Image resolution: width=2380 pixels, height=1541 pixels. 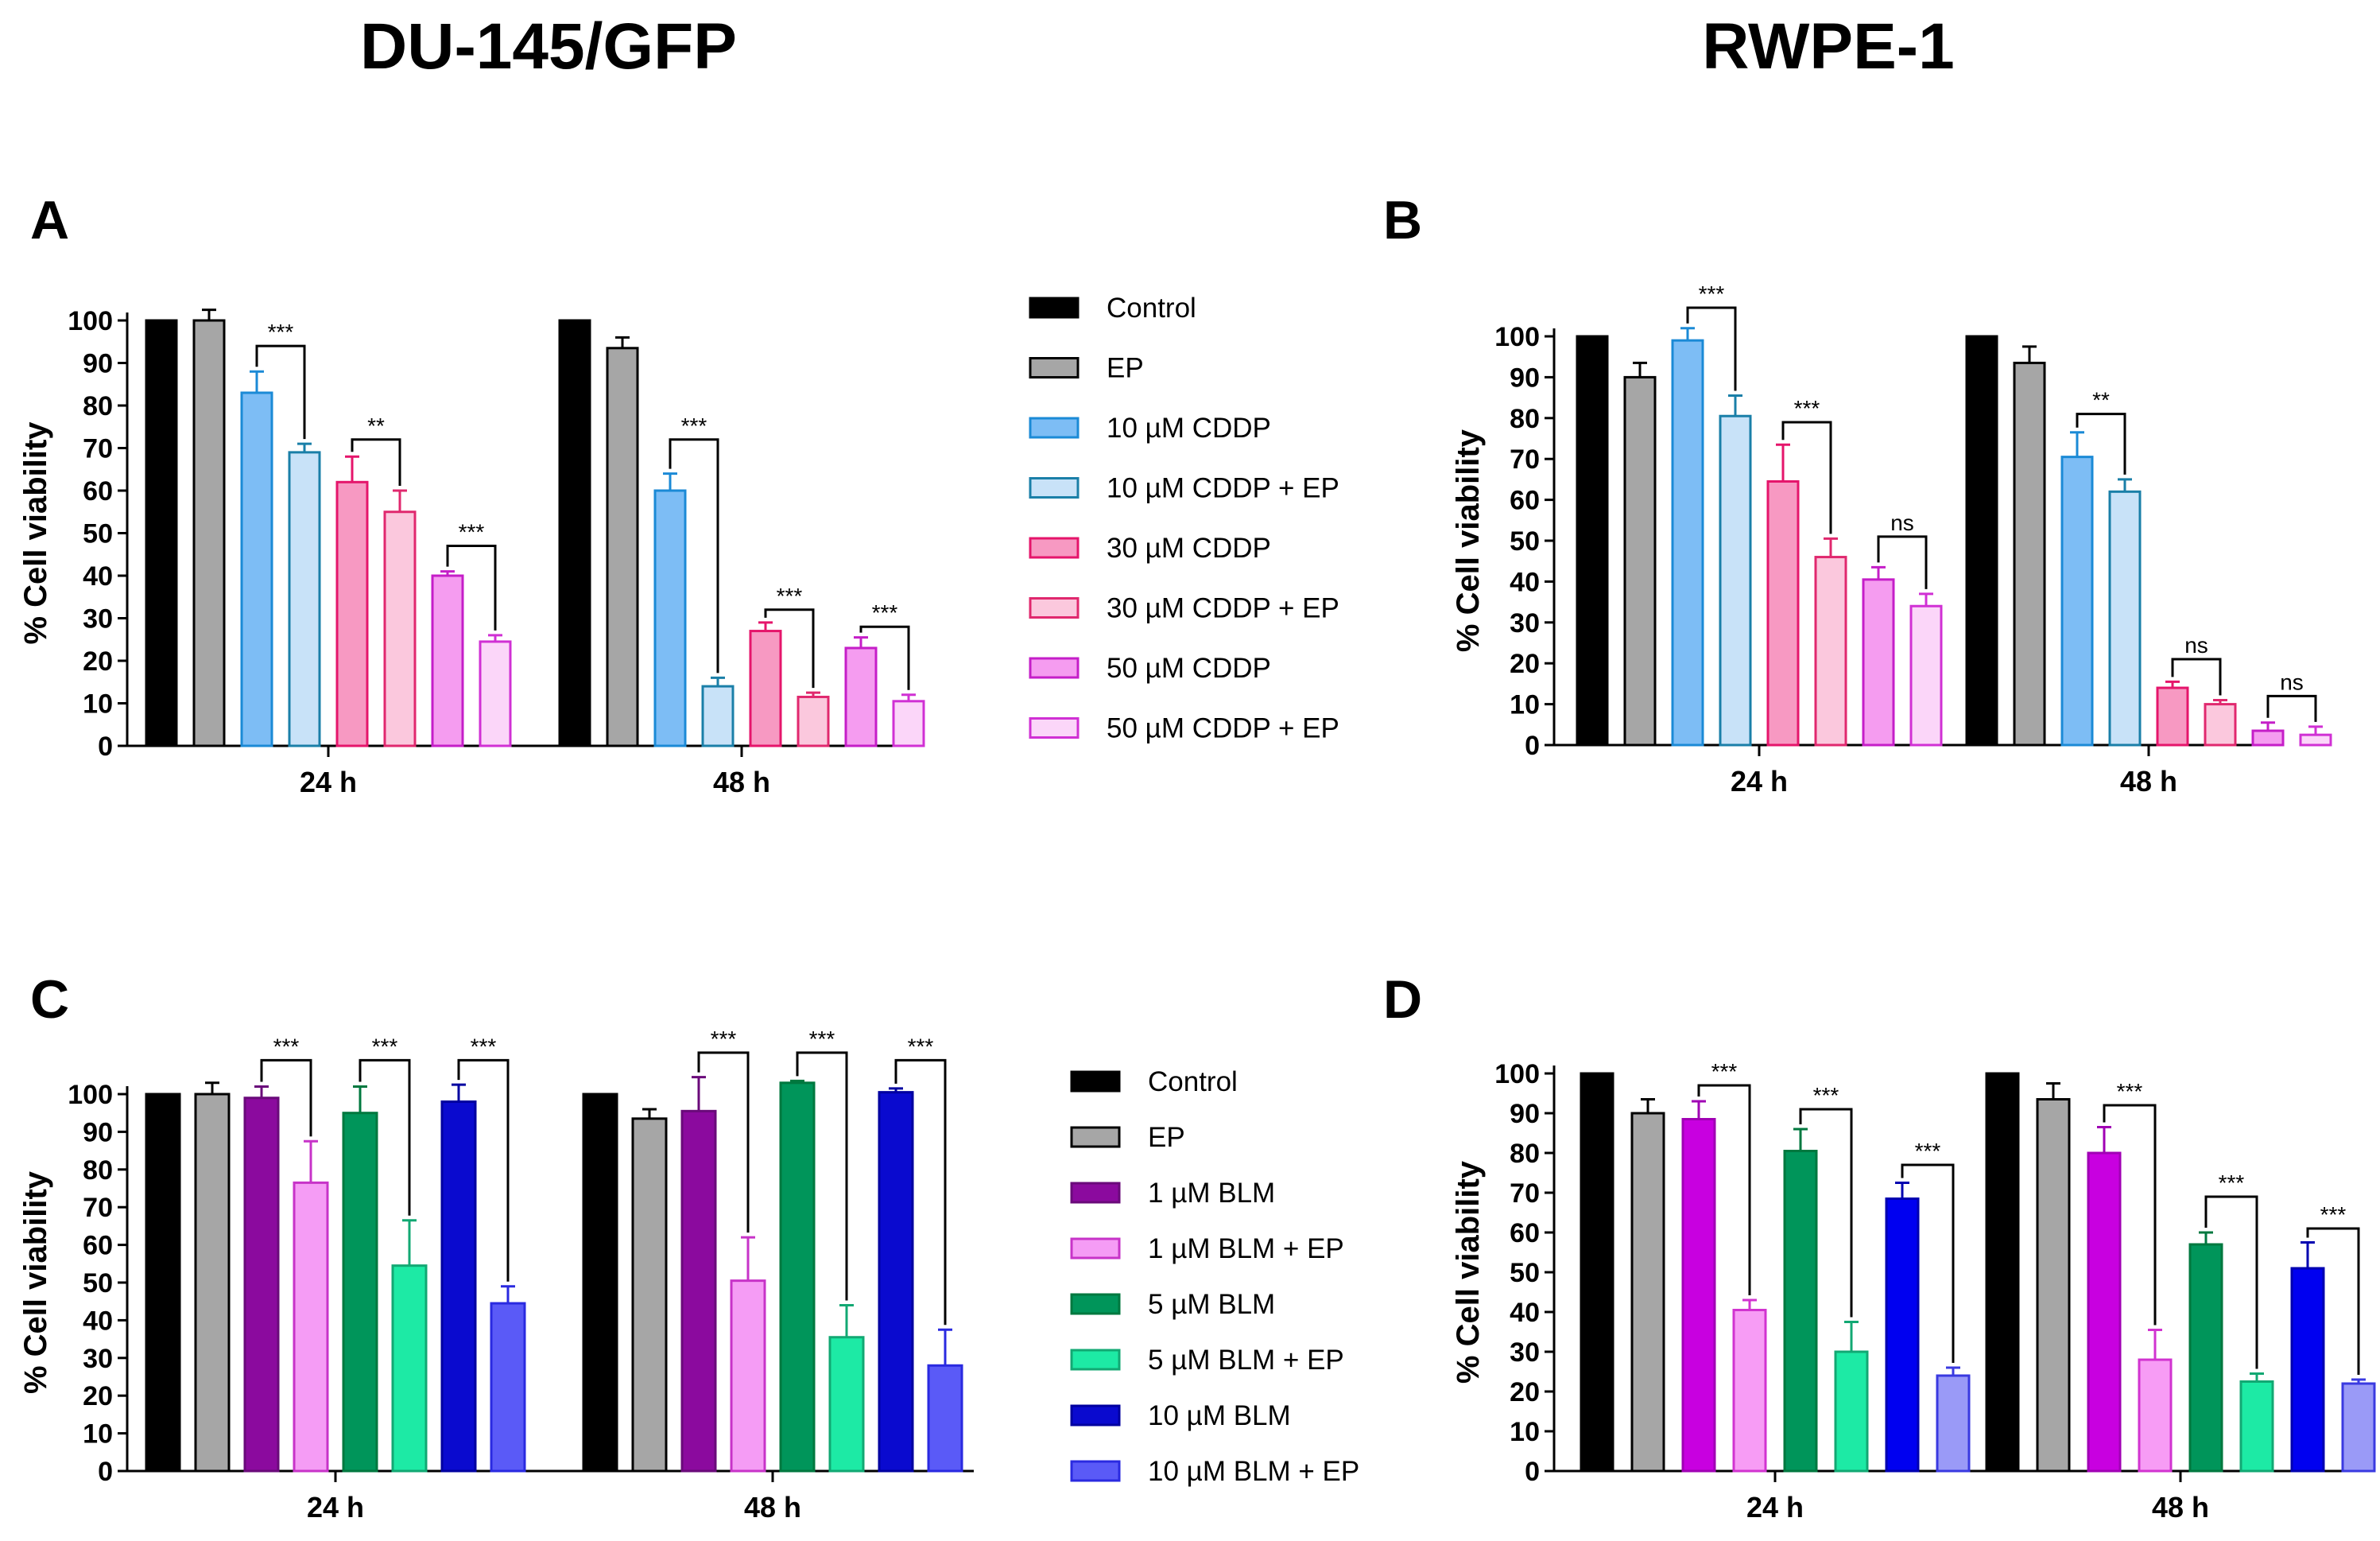 I want to click on panel-label-a: A, so click(x=49, y=220).